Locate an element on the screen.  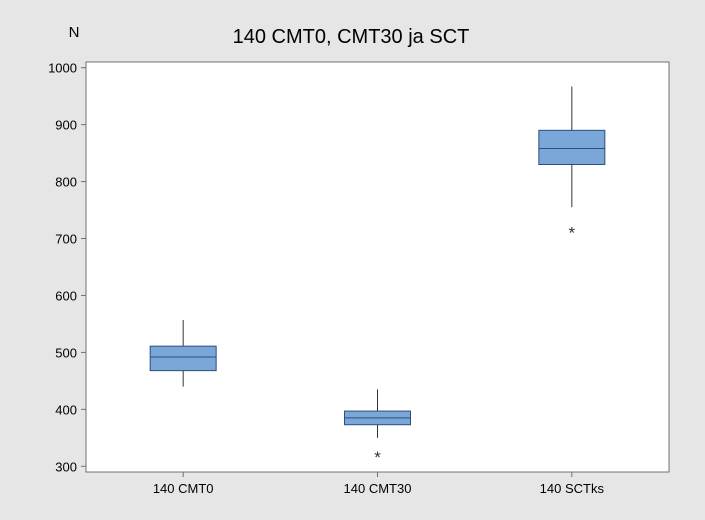
y-tick-label: 400 is located at coordinates (66, 409).